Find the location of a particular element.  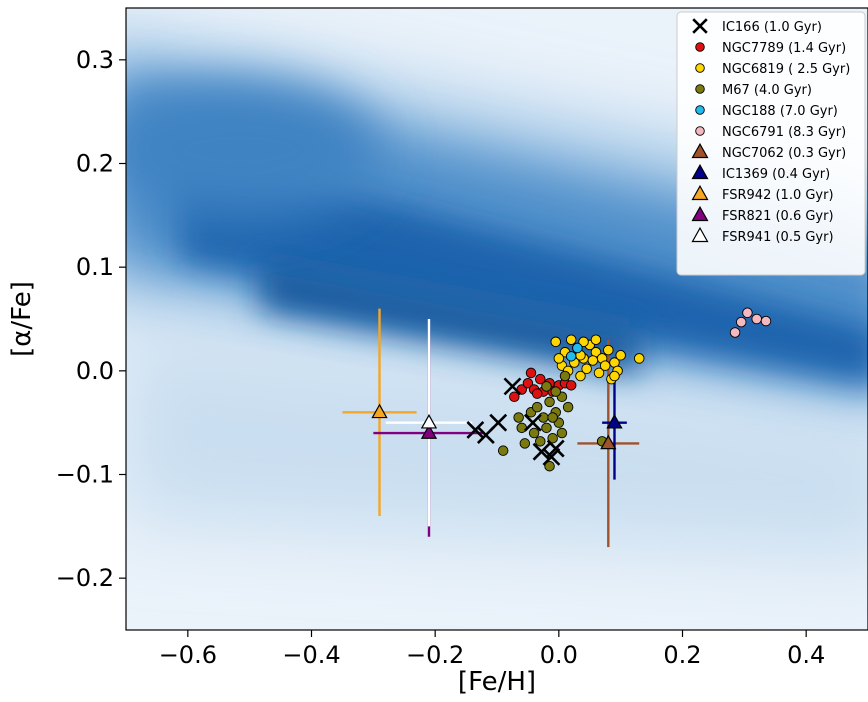

legend-marker-ngc6791 is located at coordinates (700, 131).